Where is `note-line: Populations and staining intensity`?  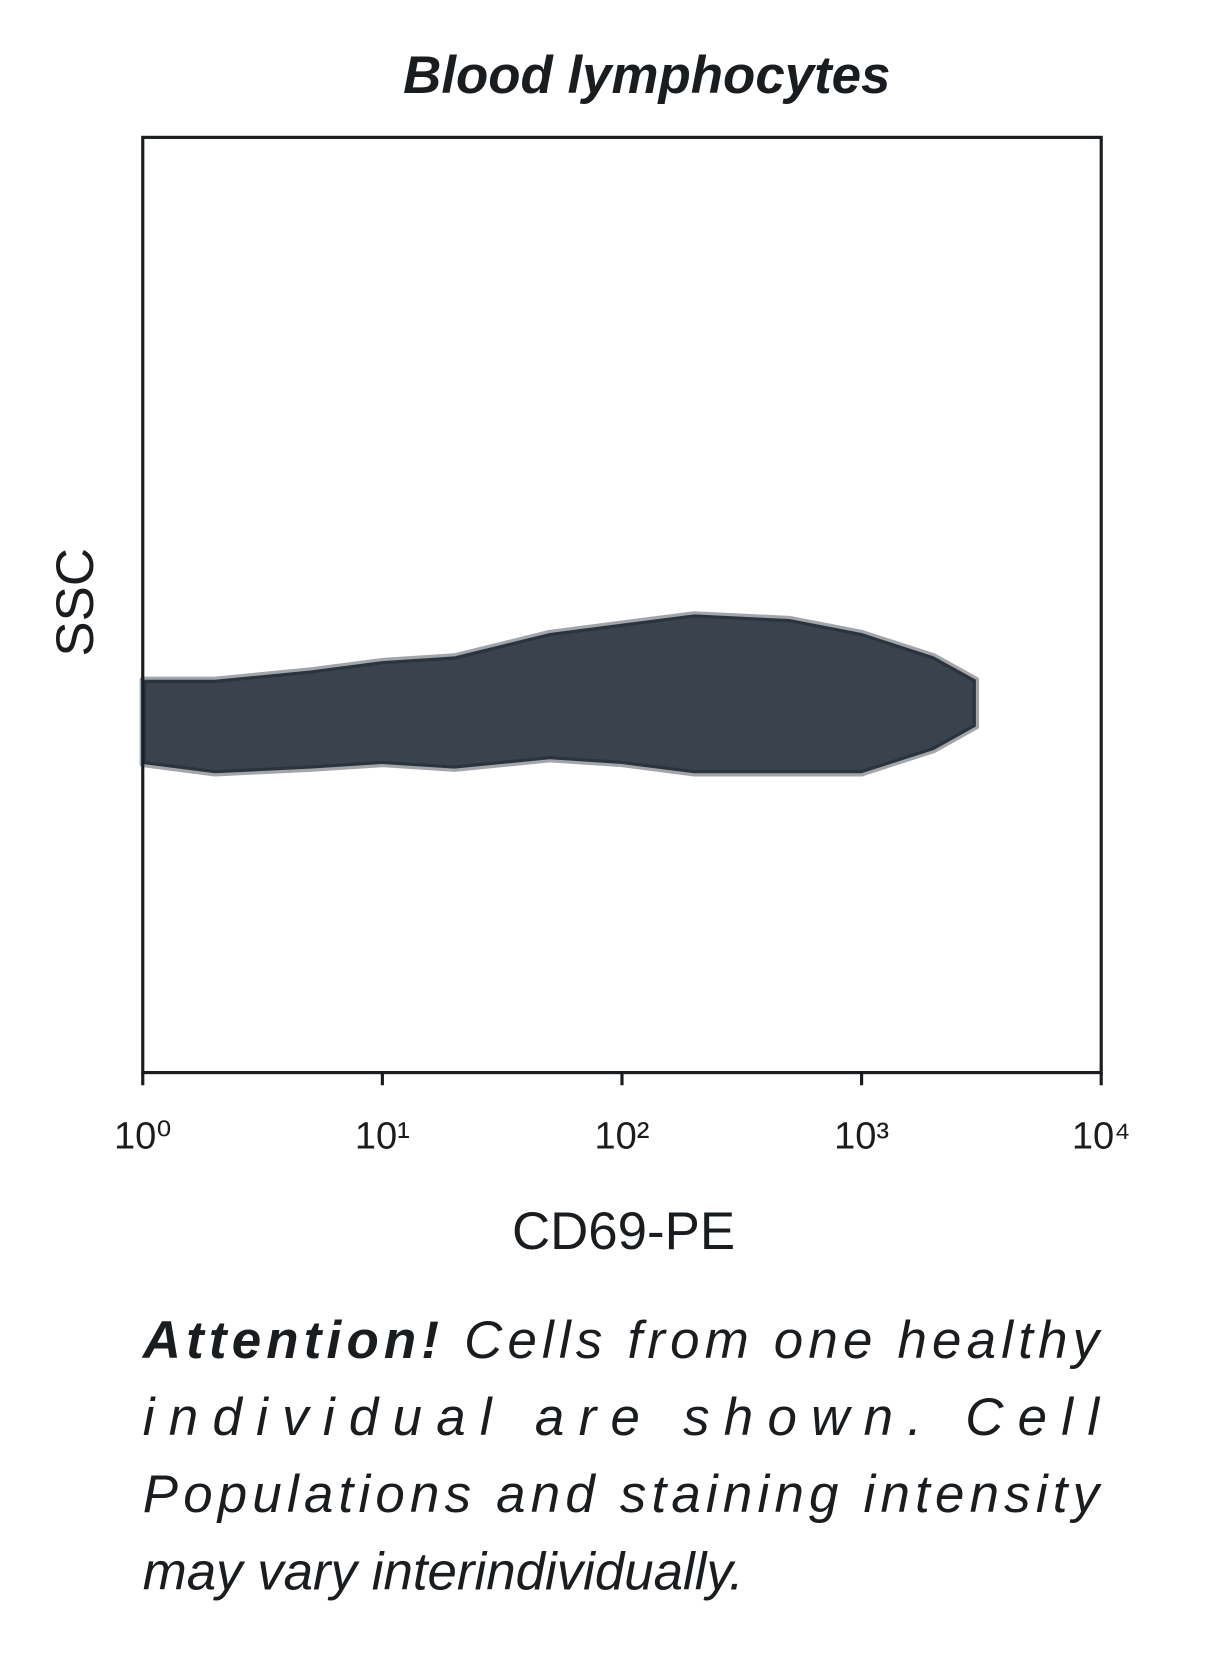 note-line: Populations and staining intensity is located at coordinates (623, 1494).